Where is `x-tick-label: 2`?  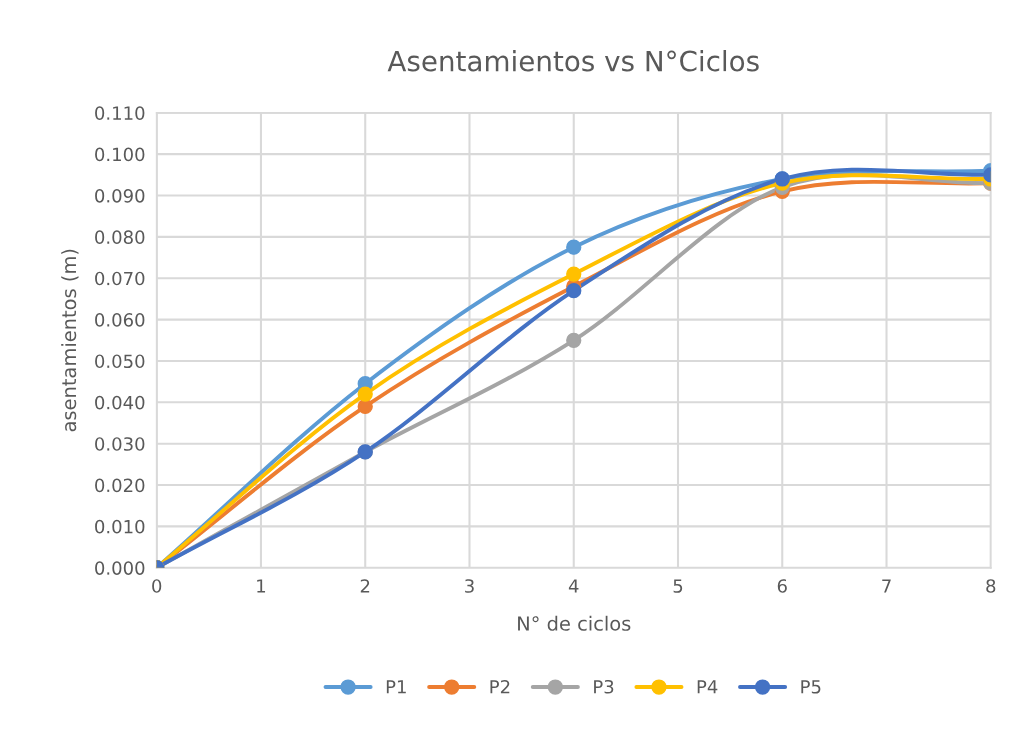 x-tick-label: 2 is located at coordinates (365, 586).